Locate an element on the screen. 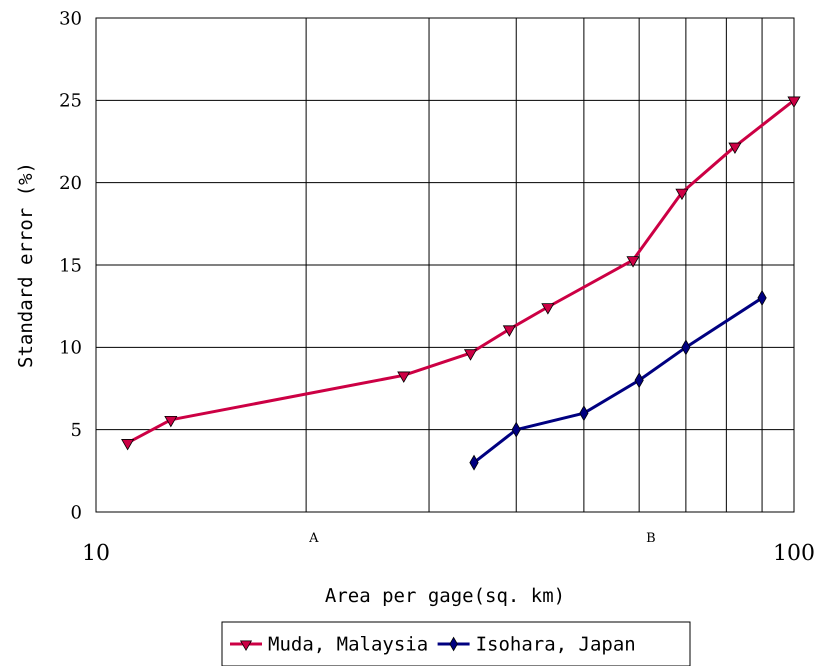  y-tick-label: 15 is located at coordinates (70, 265).